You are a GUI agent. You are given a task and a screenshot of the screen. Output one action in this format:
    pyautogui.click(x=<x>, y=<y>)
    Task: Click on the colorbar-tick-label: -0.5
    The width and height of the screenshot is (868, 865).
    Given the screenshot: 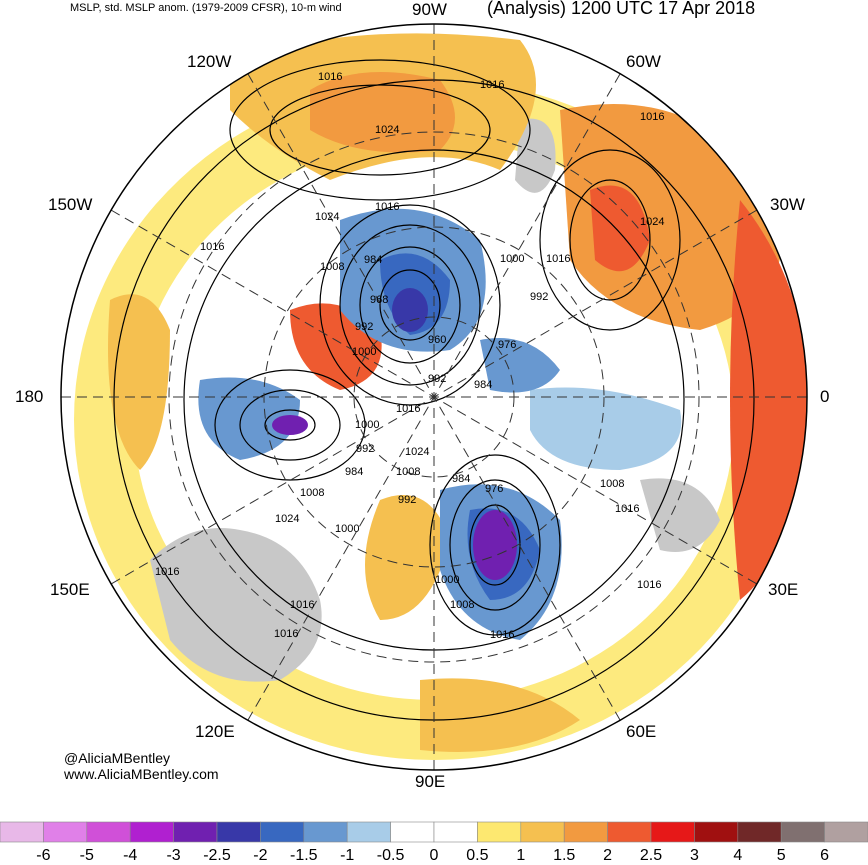 What is the action you would take?
    pyautogui.click(x=390, y=855)
    